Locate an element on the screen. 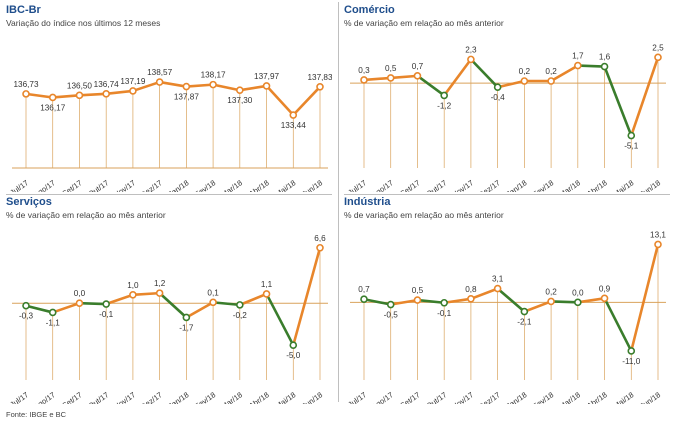 The image size is (675, 423). data-label: 136,50 is located at coordinates (79, 85).